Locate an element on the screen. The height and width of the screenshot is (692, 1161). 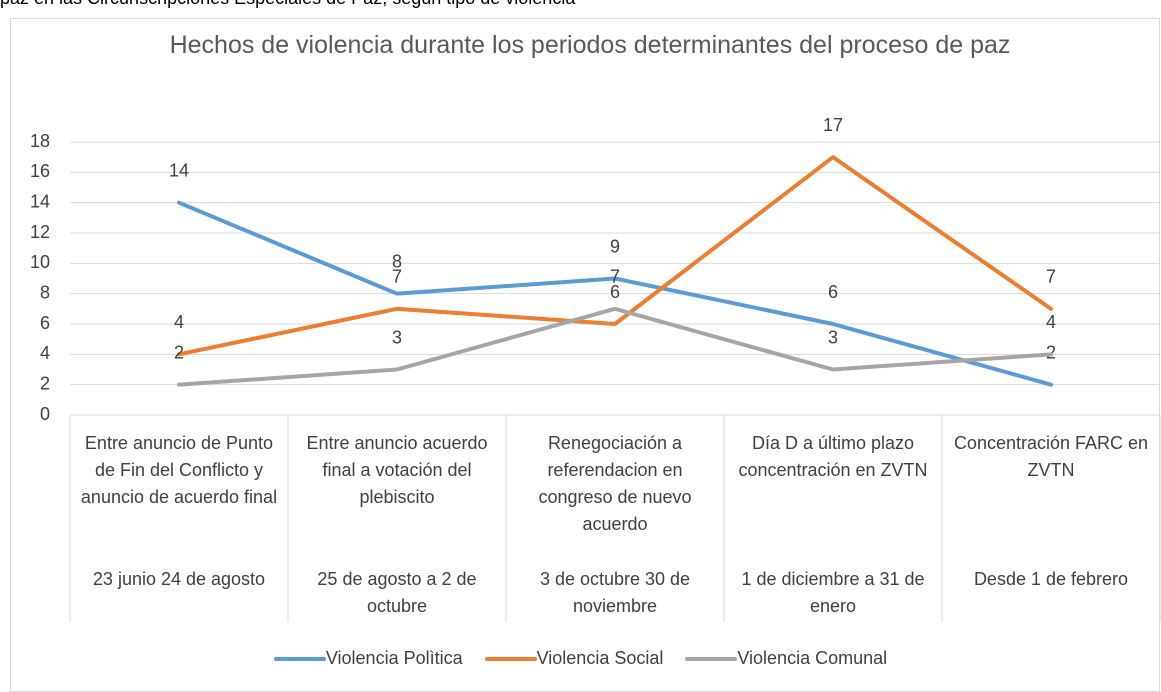
y-tick-label: 12 is located at coordinates (40, 232).